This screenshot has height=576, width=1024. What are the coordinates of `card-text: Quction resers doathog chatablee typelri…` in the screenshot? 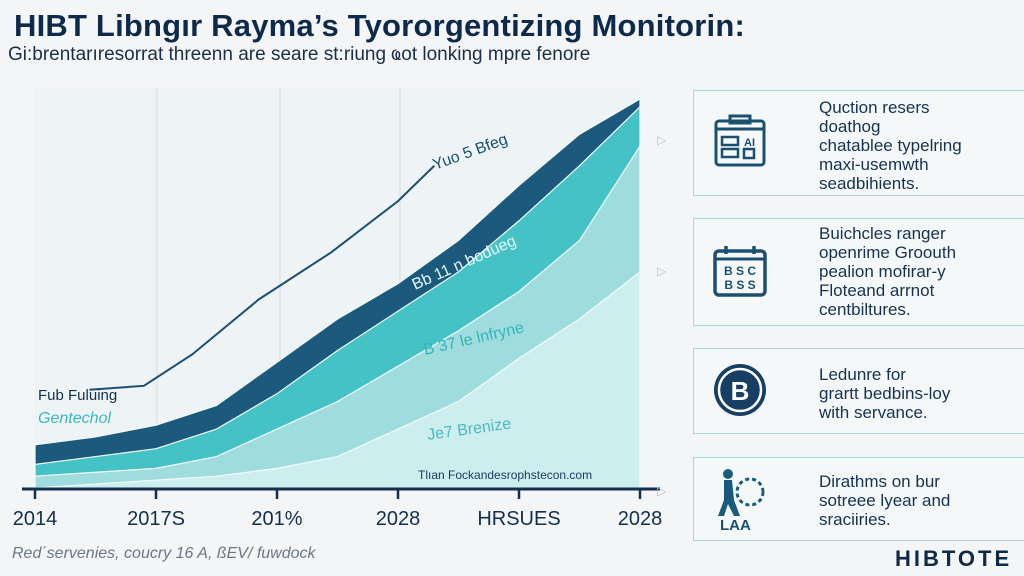 It's located at (890, 145).